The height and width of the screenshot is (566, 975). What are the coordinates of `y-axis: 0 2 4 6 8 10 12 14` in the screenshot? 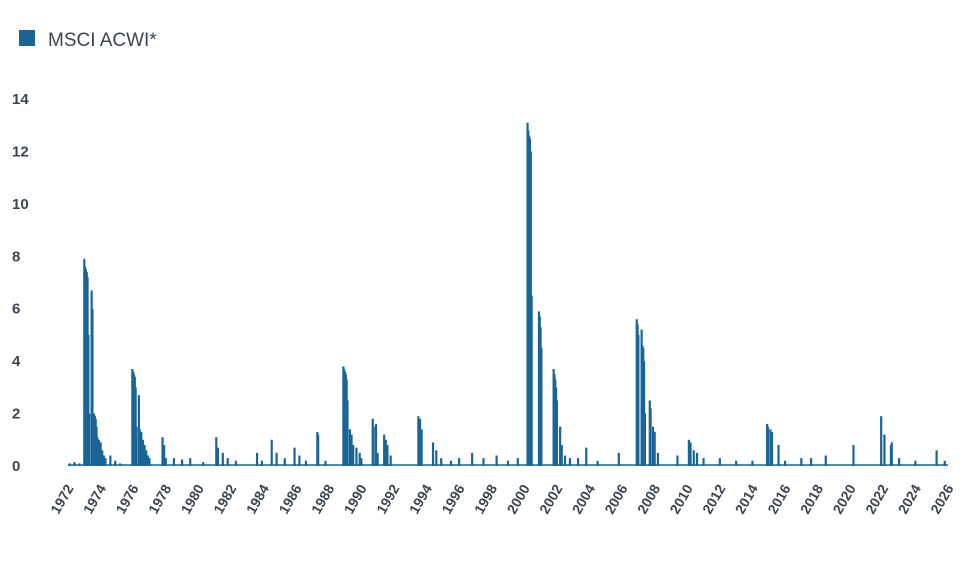 It's located at (20, 283).